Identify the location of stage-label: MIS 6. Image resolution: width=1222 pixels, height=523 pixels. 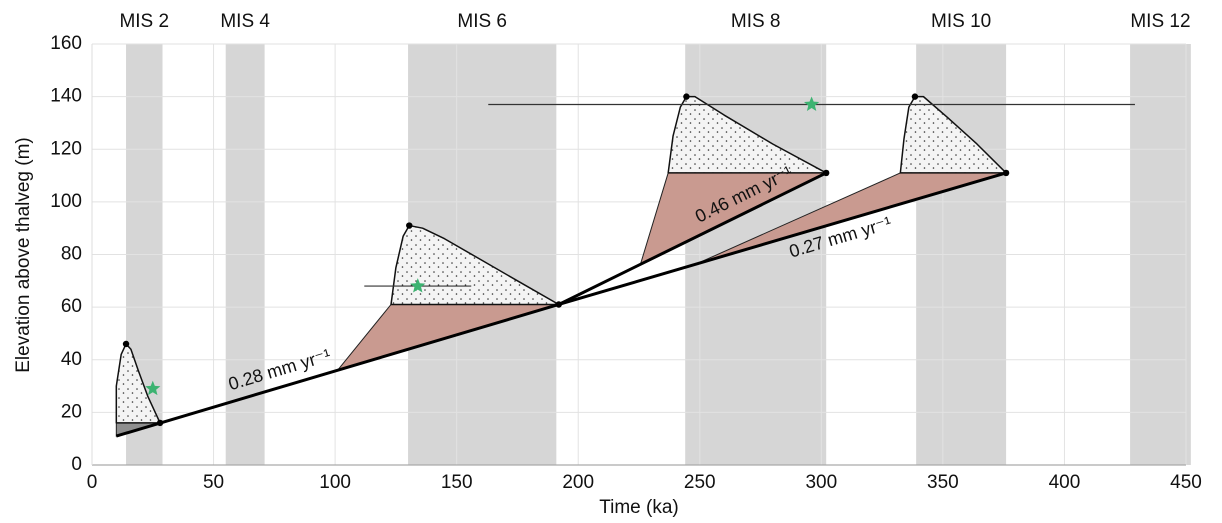
(482, 21).